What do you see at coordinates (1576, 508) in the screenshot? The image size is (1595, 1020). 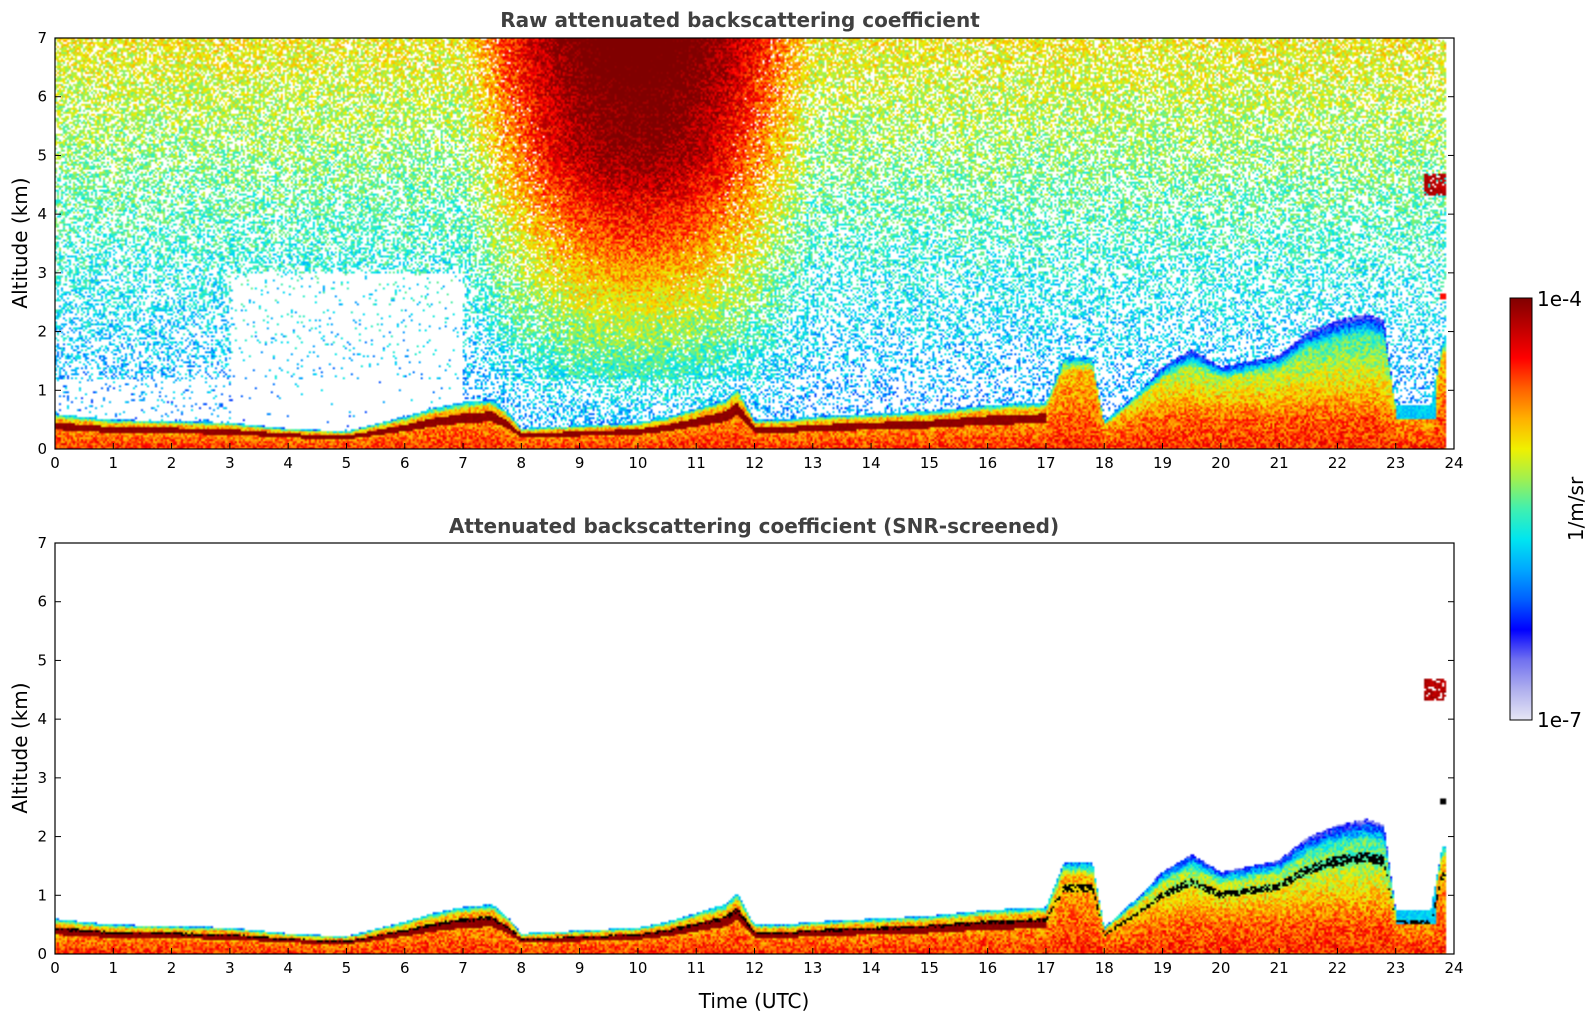 I see `colorbar-unit-label: 1/m/sr` at bounding box center [1576, 508].